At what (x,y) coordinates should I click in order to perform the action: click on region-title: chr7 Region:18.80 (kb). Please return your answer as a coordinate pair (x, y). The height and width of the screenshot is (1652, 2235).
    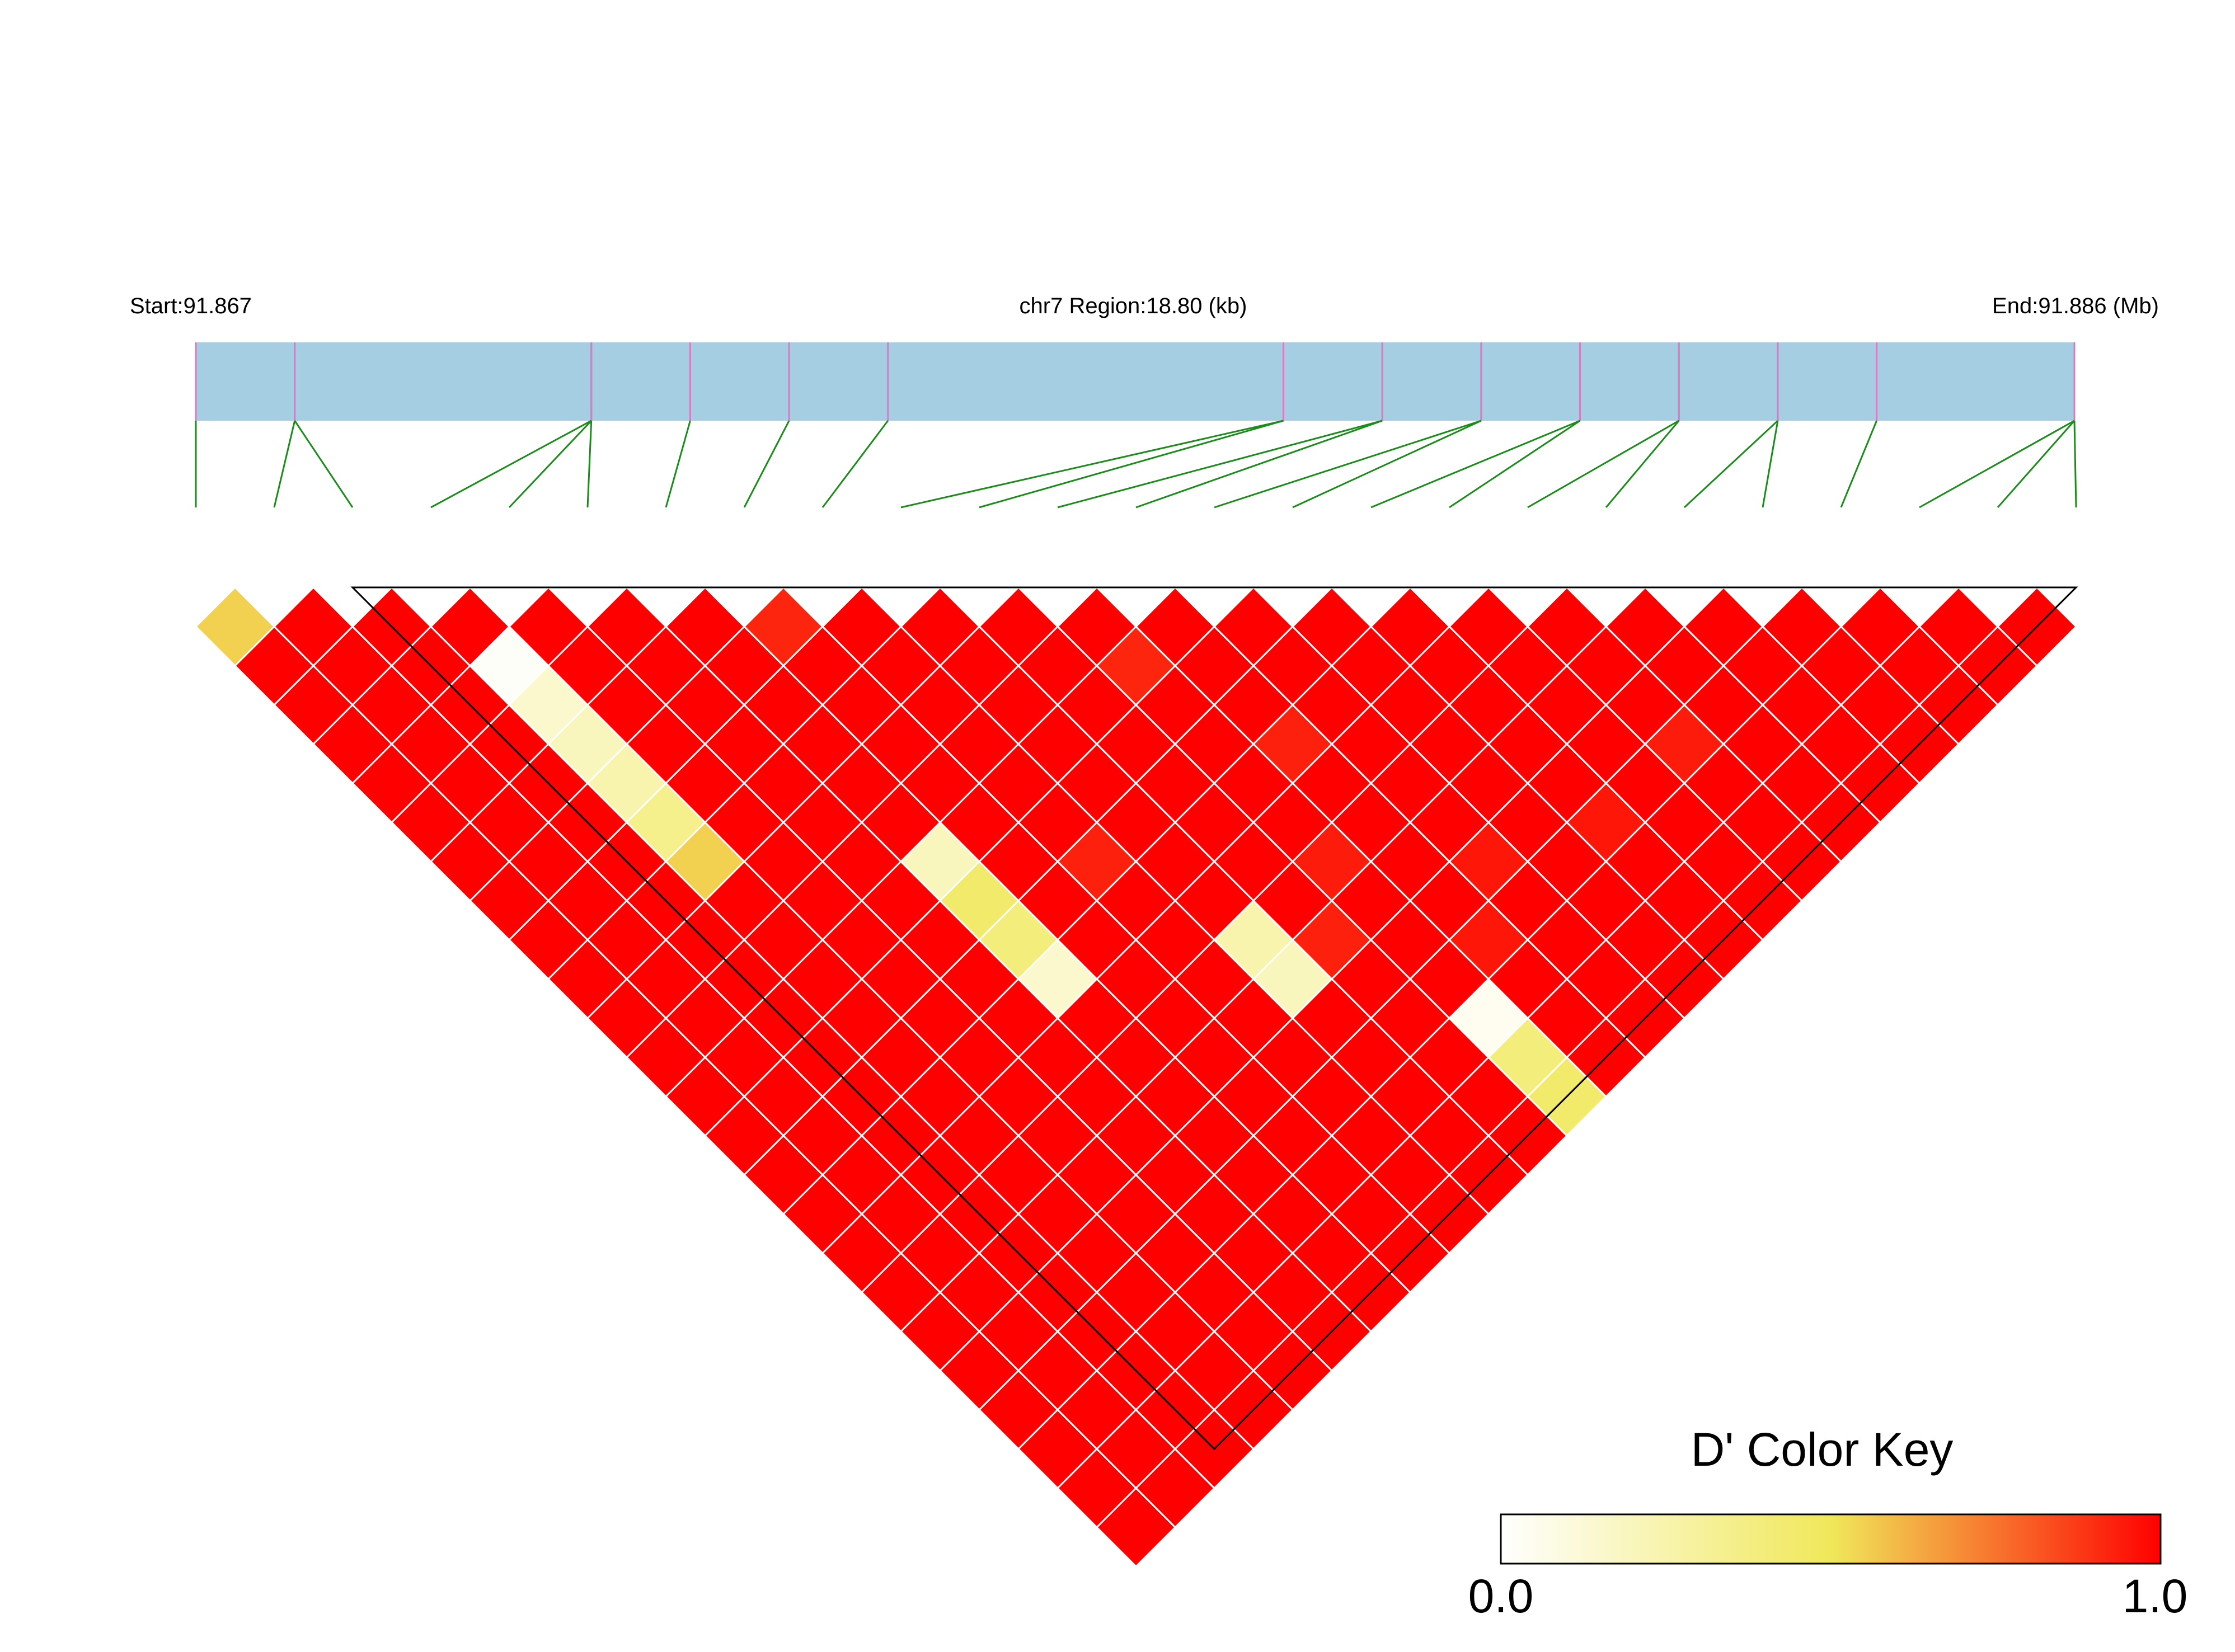
    Looking at the image, I should click on (1133, 306).